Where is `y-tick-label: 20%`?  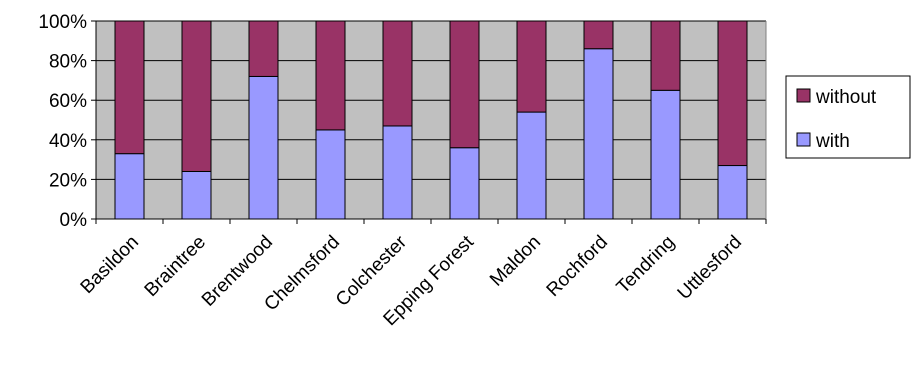 y-tick-label: 20% is located at coordinates (68, 180).